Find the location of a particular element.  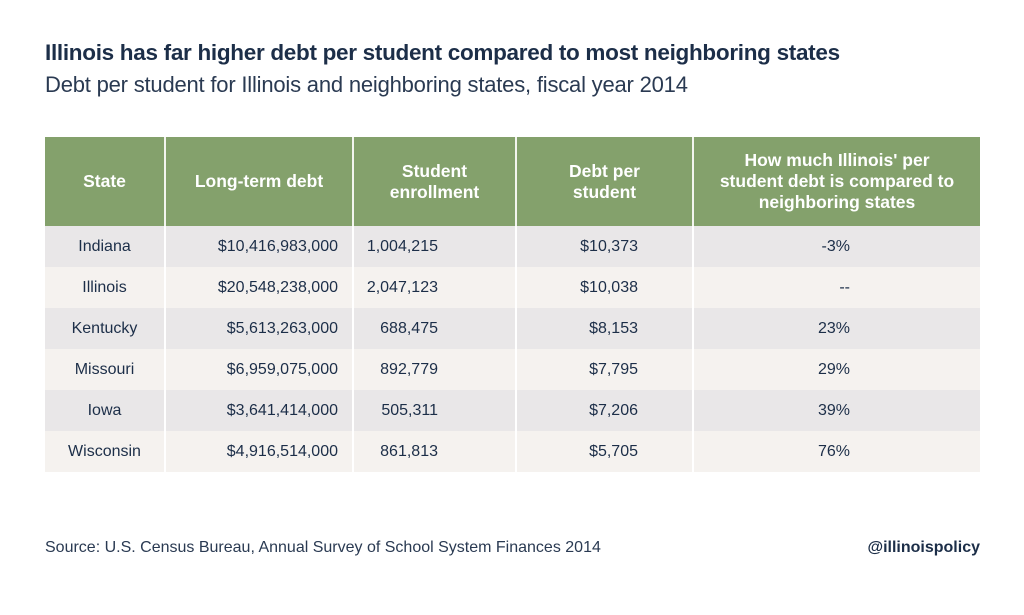

cell-debt-per-student: $10,038 is located at coordinates (604, 287).